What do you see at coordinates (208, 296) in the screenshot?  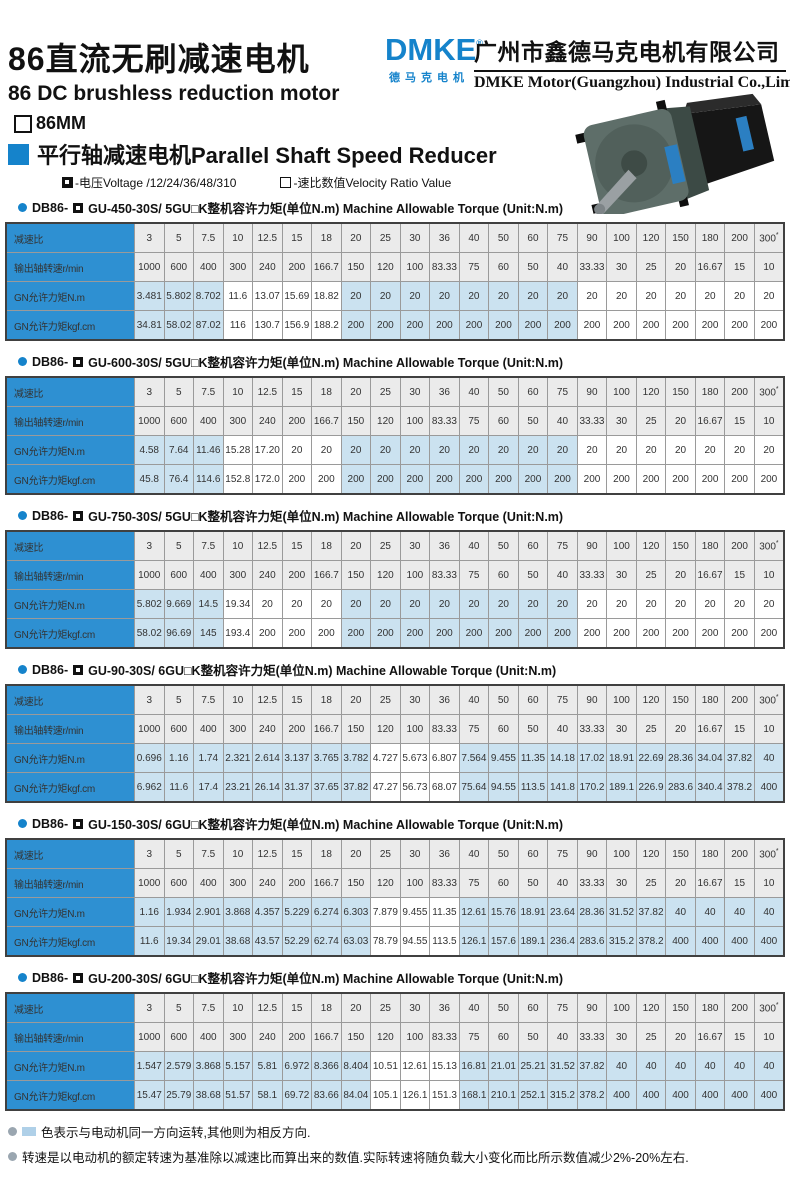 I see `torque-nm-cell: 8.702` at bounding box center [208, 296].